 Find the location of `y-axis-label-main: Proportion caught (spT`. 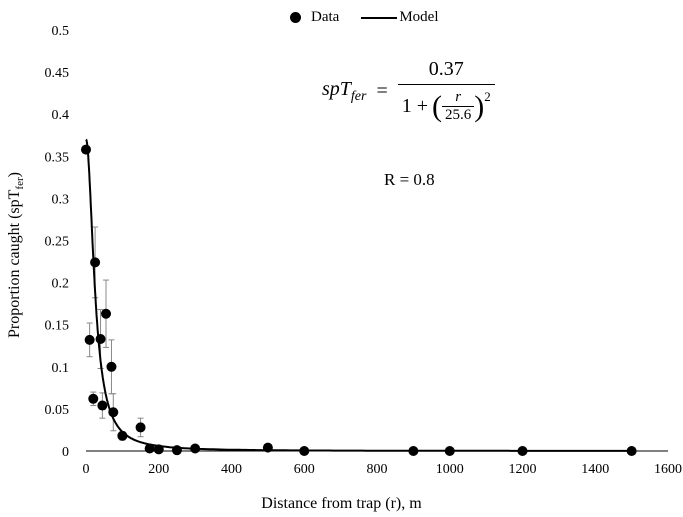

y-axis-label-main: Proportion caught (spT is located at coordinates (14, 263).